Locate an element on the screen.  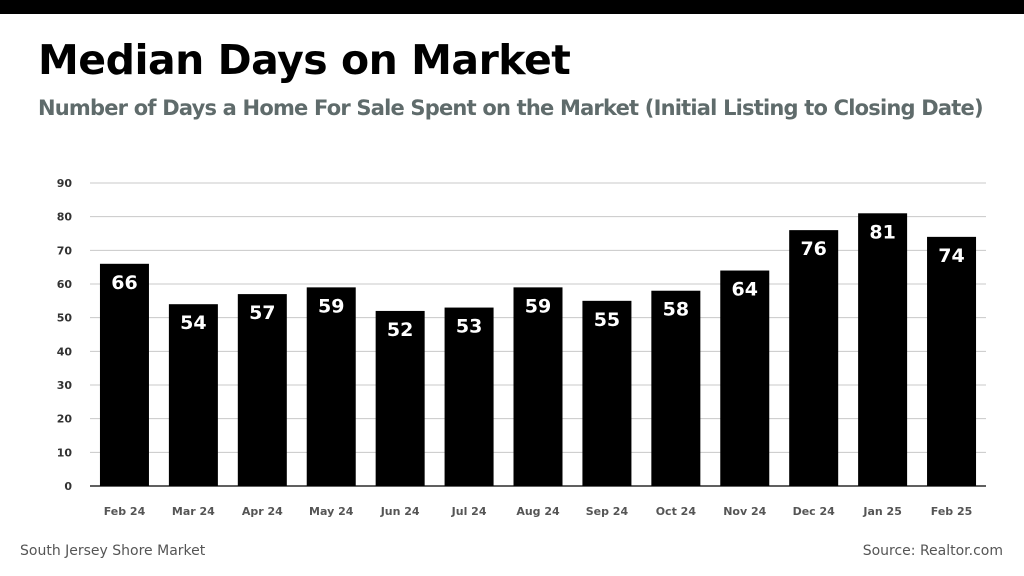
x-tick-label: Feb 25 is located at coordinates (952, 511).